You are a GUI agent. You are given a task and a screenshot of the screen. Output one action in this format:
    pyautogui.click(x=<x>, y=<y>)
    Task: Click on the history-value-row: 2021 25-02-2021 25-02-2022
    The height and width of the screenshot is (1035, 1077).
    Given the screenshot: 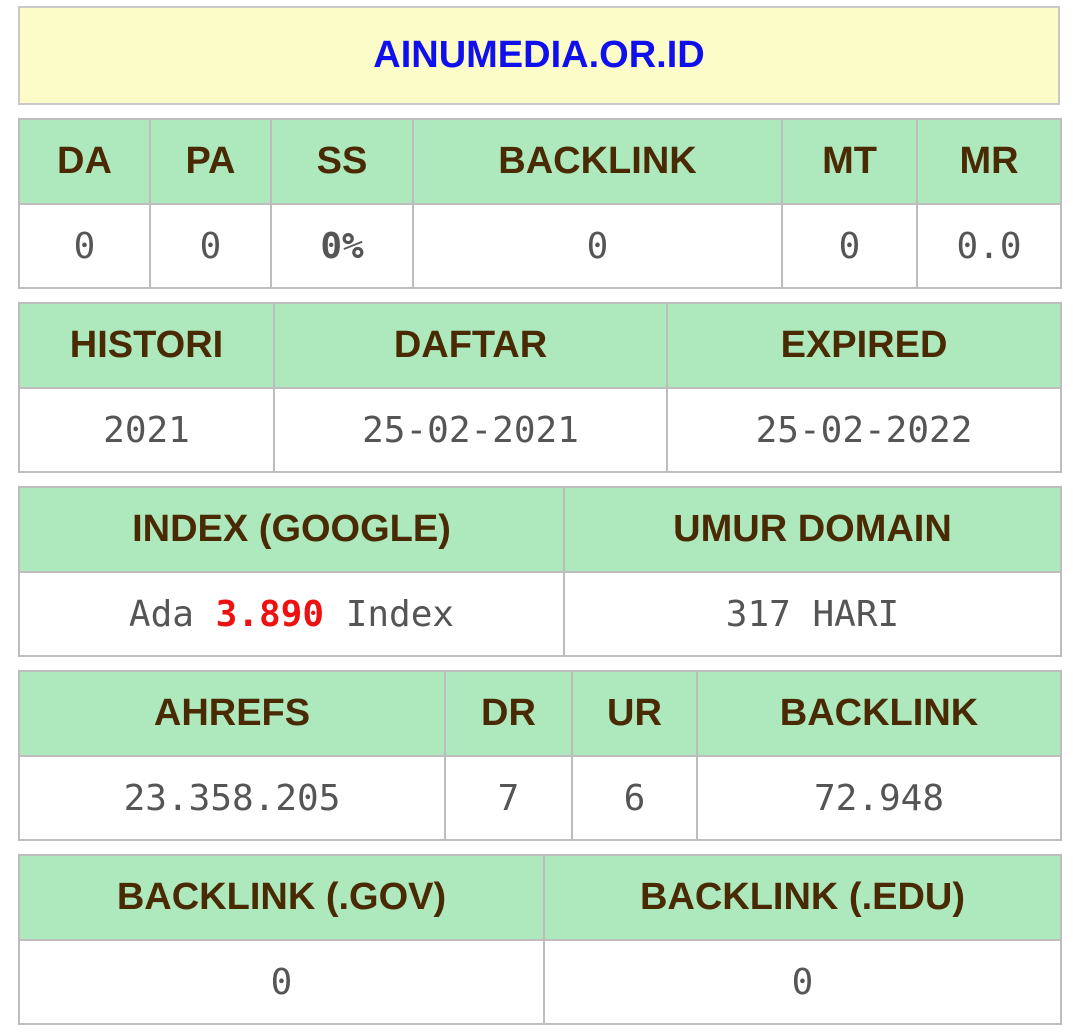 What is the action you would take?
    pyautogui.click(x=540, y=430)
    